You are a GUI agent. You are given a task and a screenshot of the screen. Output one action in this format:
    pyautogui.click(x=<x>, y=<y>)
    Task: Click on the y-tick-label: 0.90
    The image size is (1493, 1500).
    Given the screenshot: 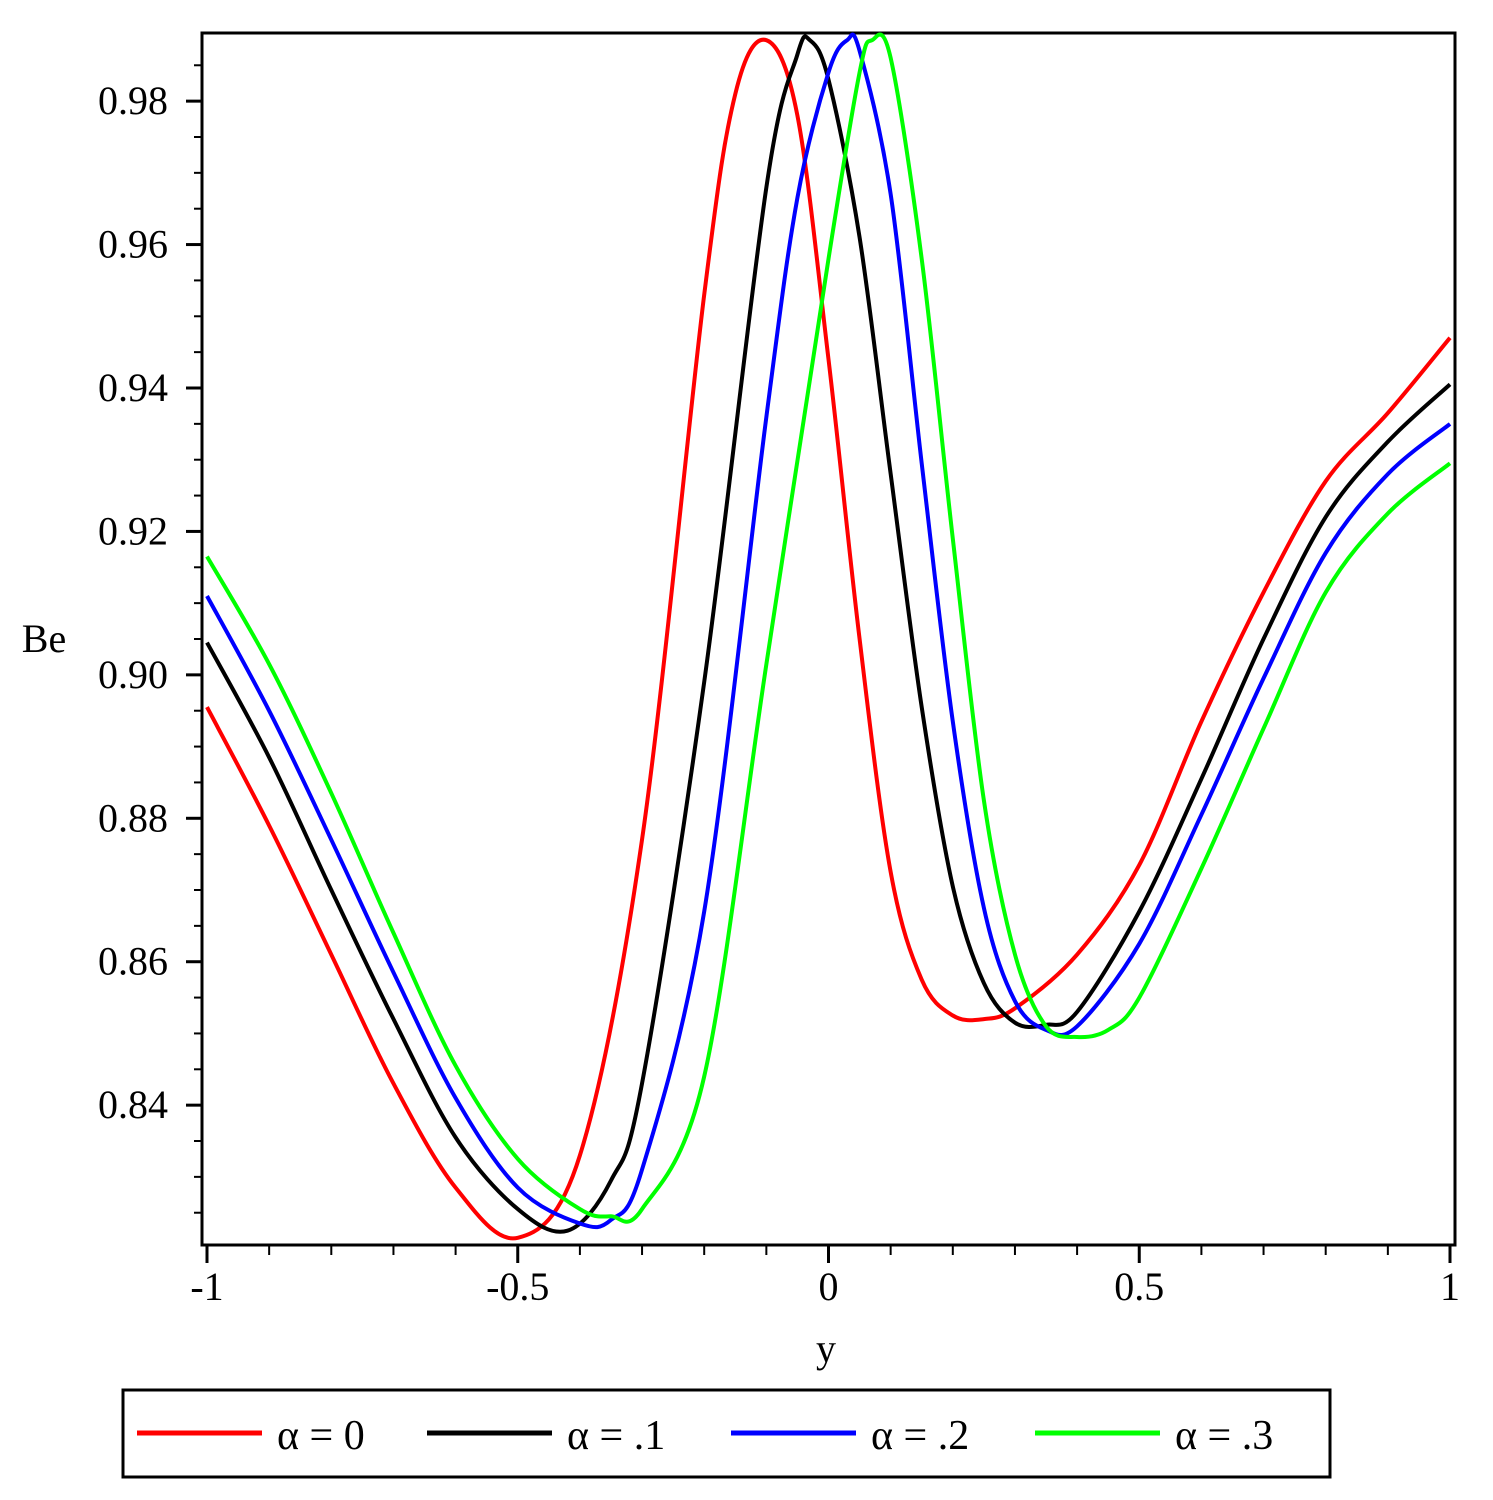 What is the action you would take?
    pyautogui.click(x=133, y=674)
    